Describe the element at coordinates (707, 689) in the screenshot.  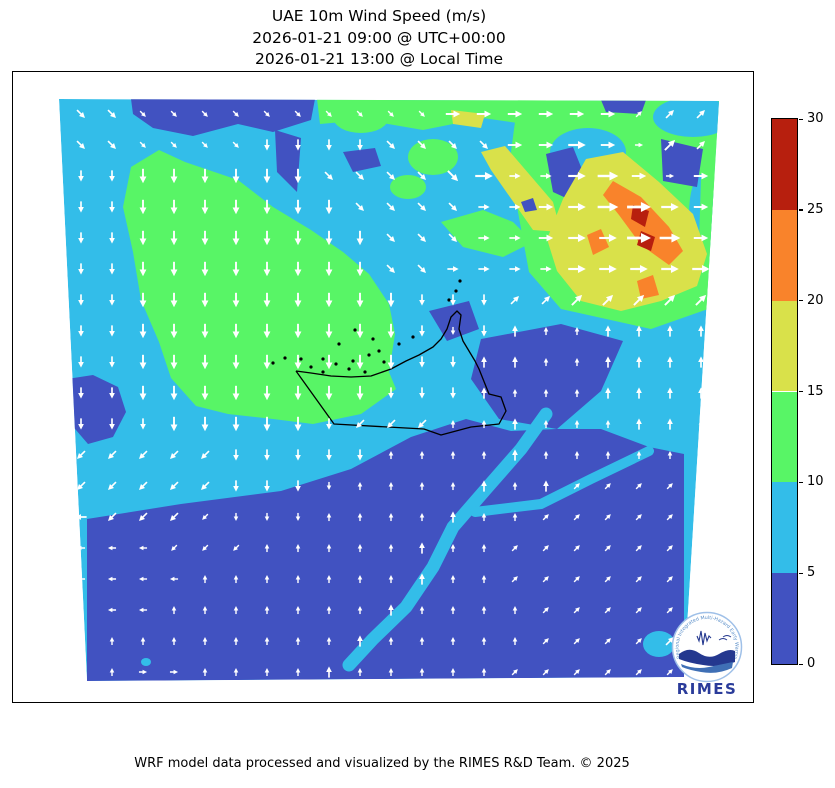
I see `logo-wordmark: RIMES` at that location.